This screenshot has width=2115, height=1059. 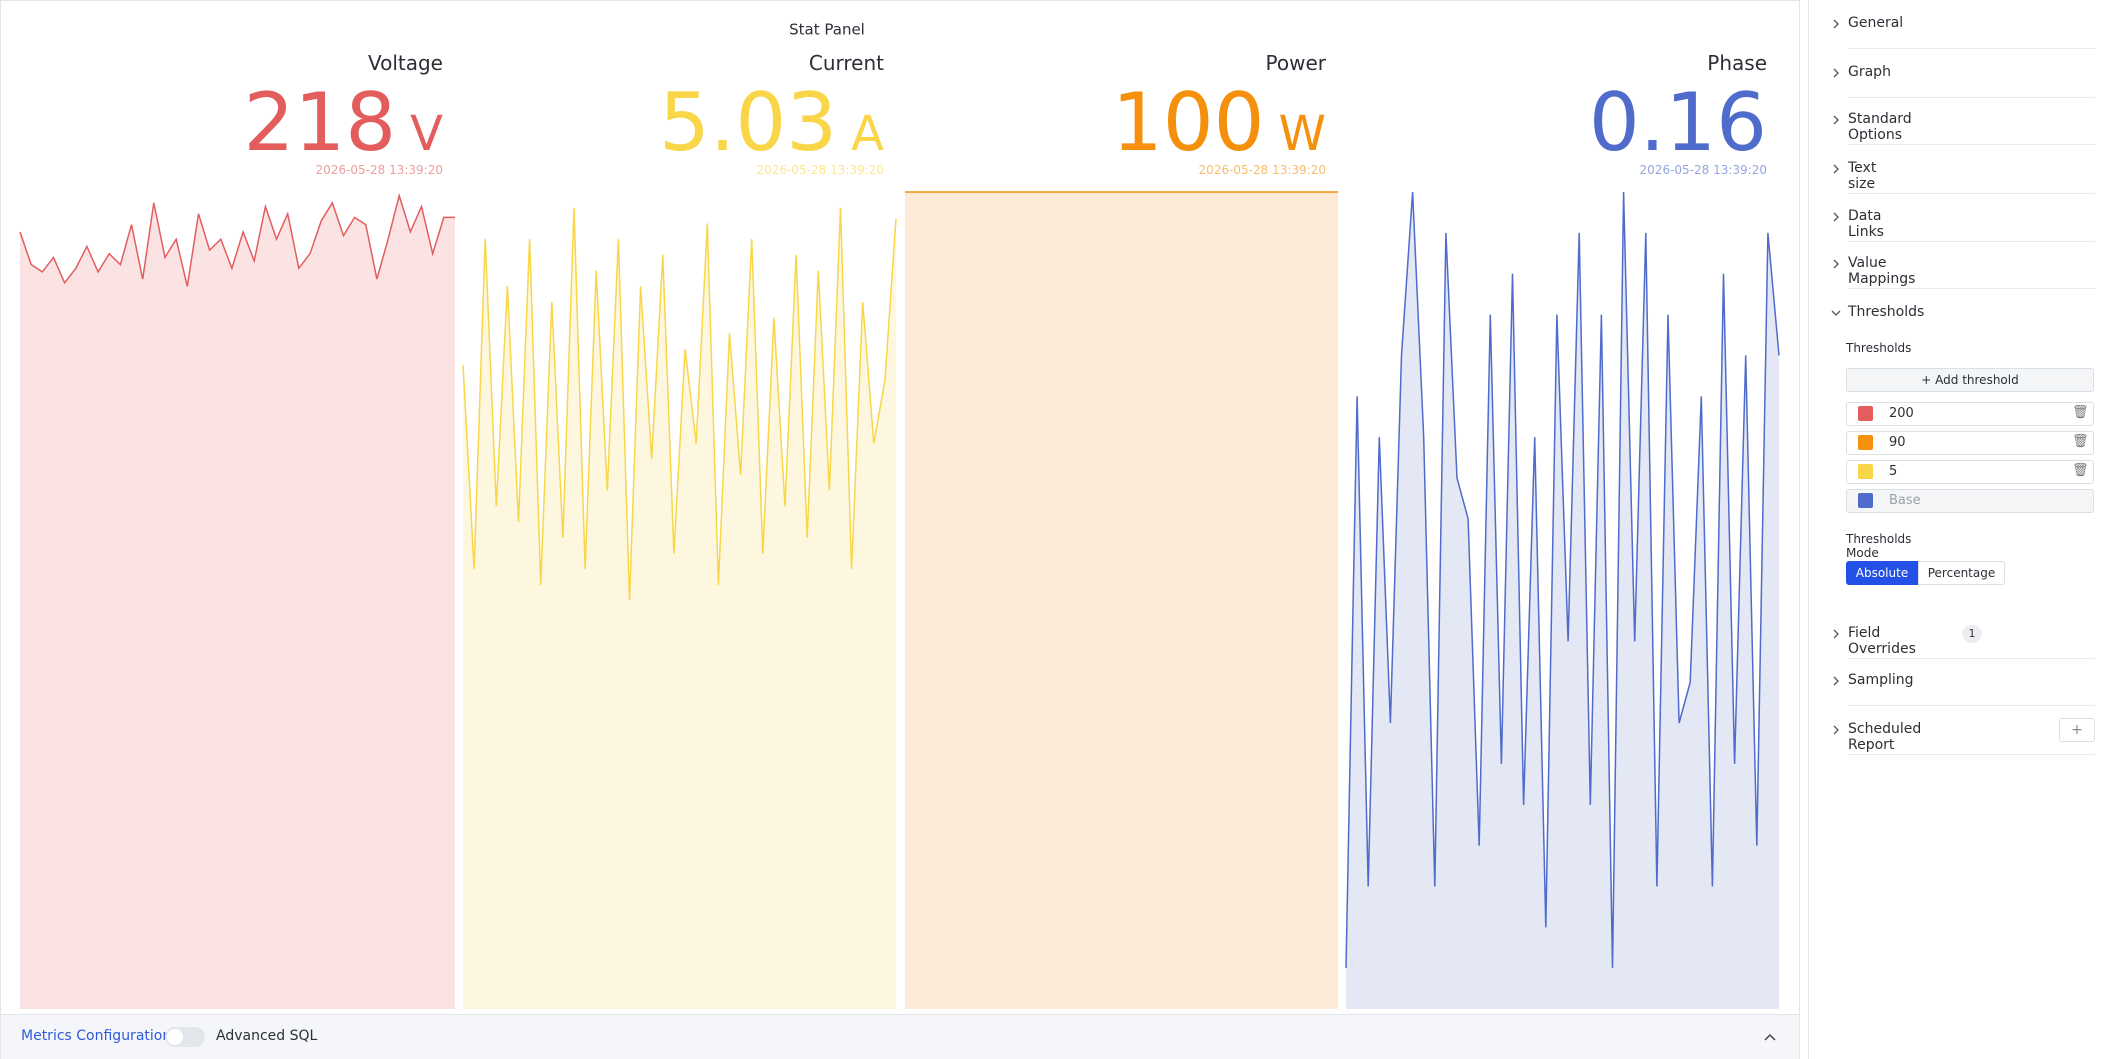 What do you see at coordinates (1862, 176) in the screenshot?
I see `section-header: Text size` at bounding box center [1862, 176].